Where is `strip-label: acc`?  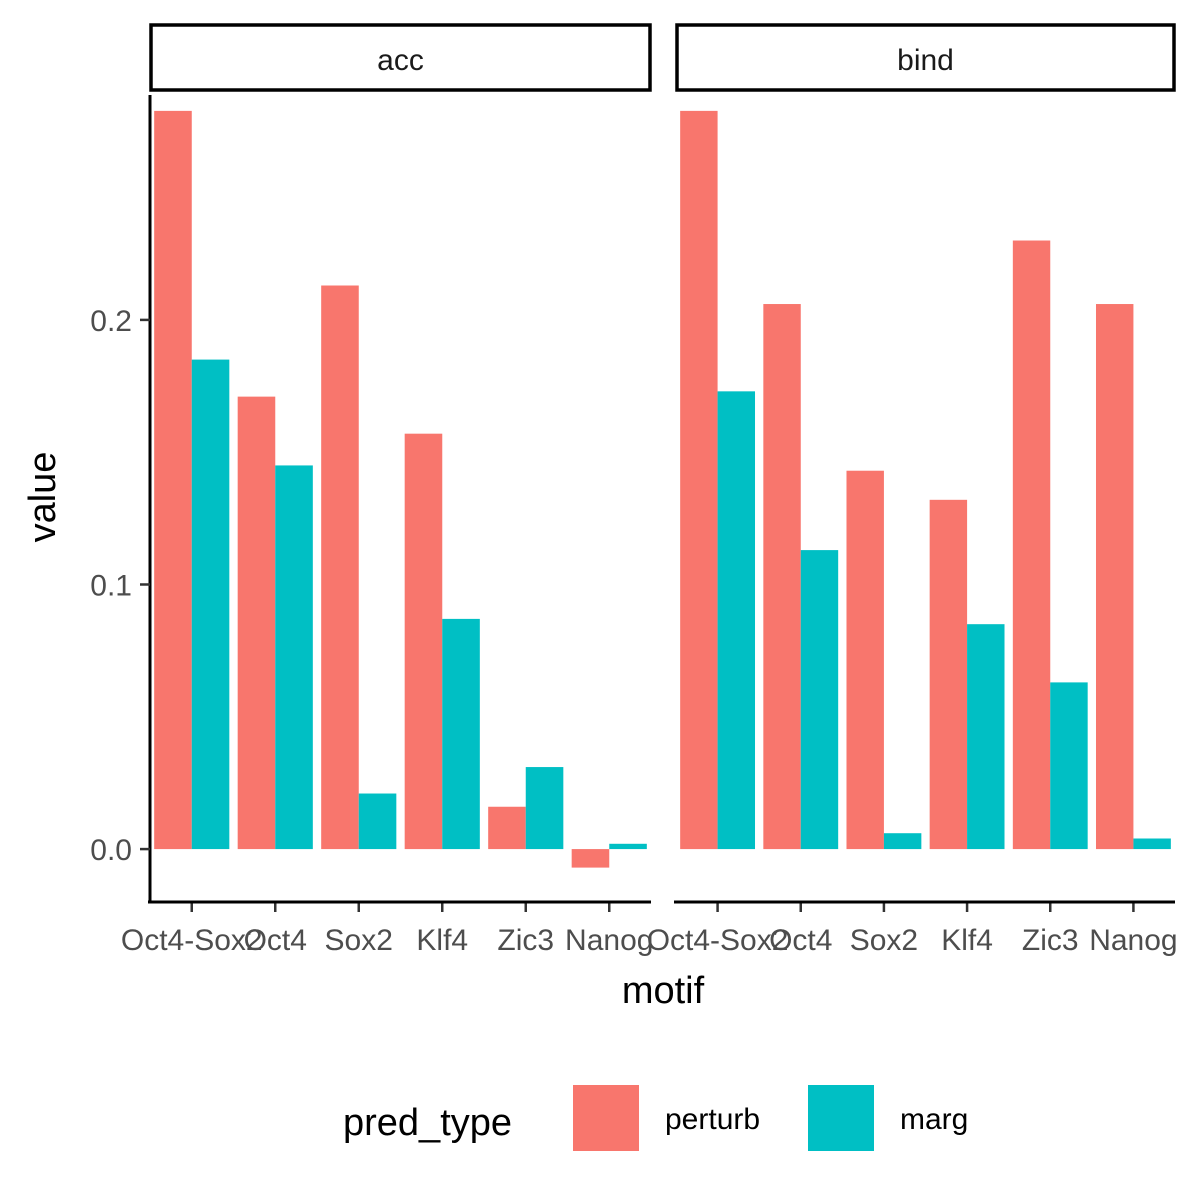
strip-label: acc is located at coordinates (400, 60).